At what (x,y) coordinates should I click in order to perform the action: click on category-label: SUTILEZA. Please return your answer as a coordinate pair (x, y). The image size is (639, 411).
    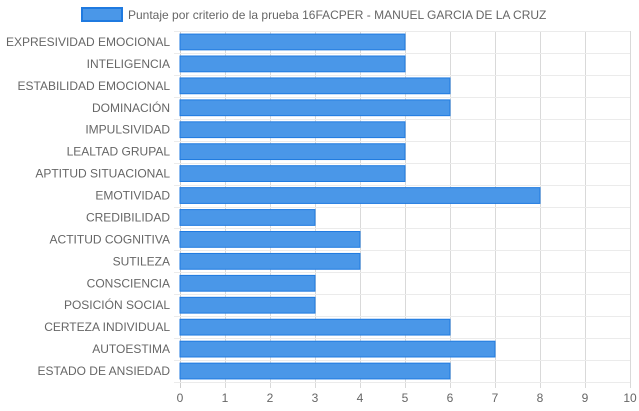
    Looking at the image, I should click on (141, 261).